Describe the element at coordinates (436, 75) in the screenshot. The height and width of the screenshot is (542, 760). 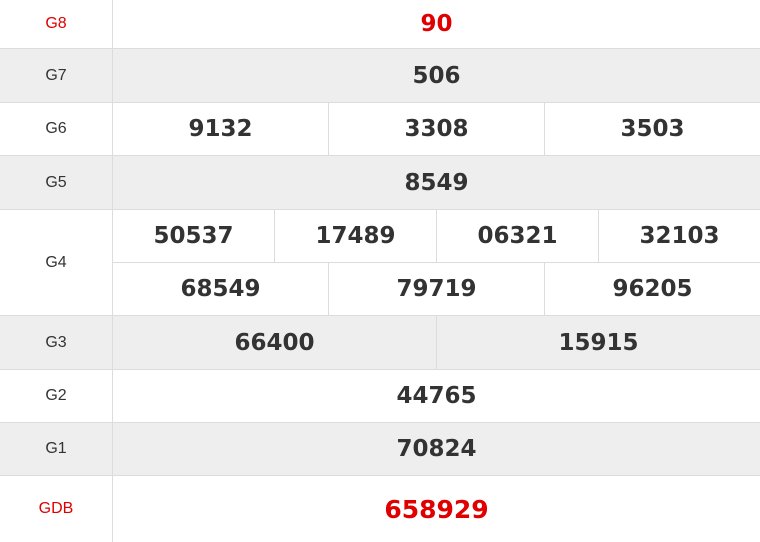
I see `prize-number: 506` at that location.